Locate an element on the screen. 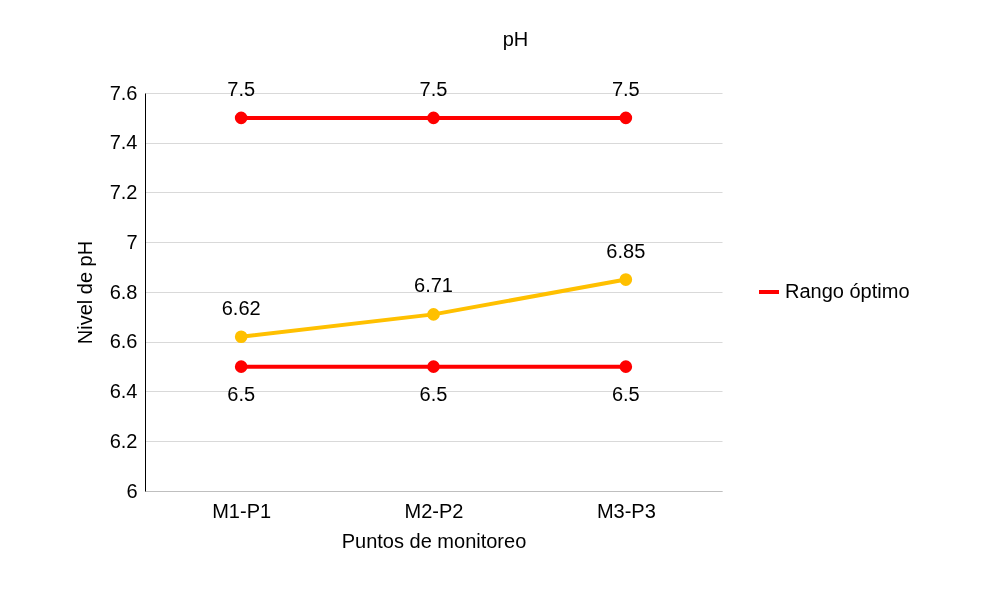 This screenshot has width=1008, height=605. chart-title: pH is located at coordinates (515, 38).